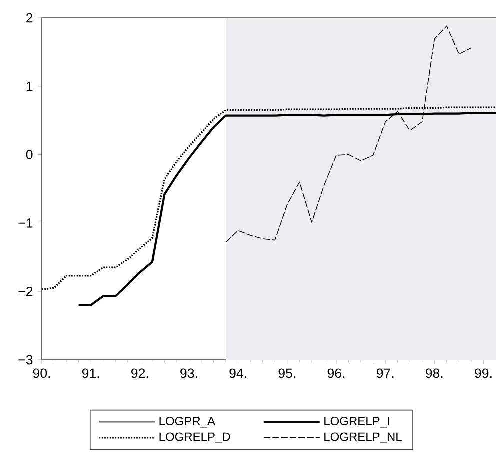 Image resolution: width=496 pixels, height=475 pixels. What do you see at coordinates (29, 86) in the screenshot?
I see `y-tick-label: 1` at bounding box center [29, 86].